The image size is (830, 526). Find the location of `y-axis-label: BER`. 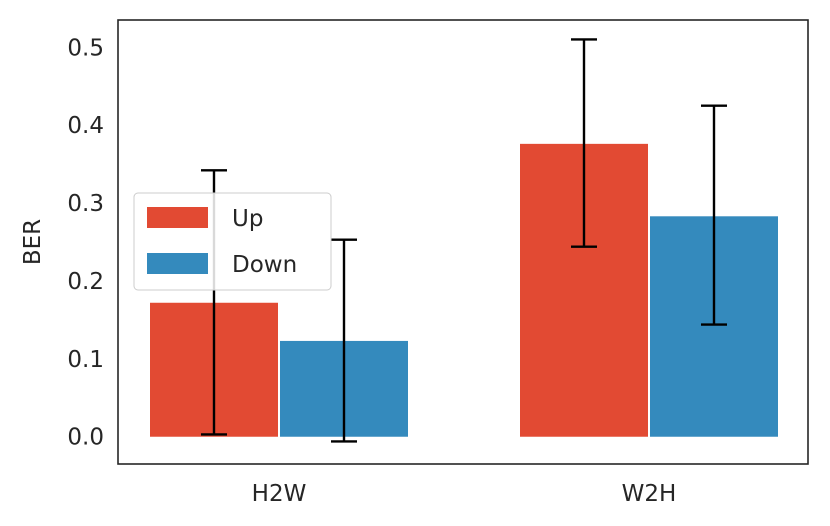

y-axis-label: BER is located at coordinates (33, 242).